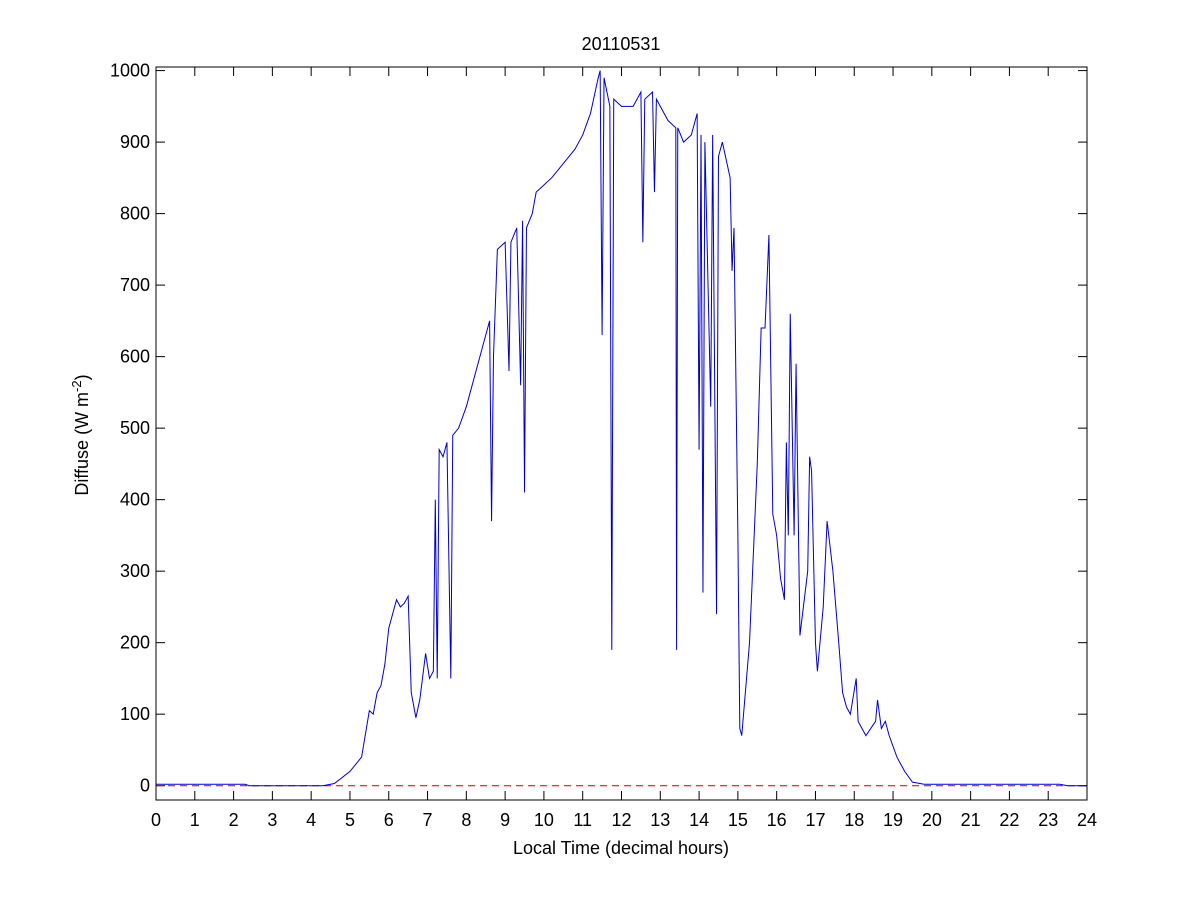  I want to click on y-tick-label: 800, so click(135, 214).